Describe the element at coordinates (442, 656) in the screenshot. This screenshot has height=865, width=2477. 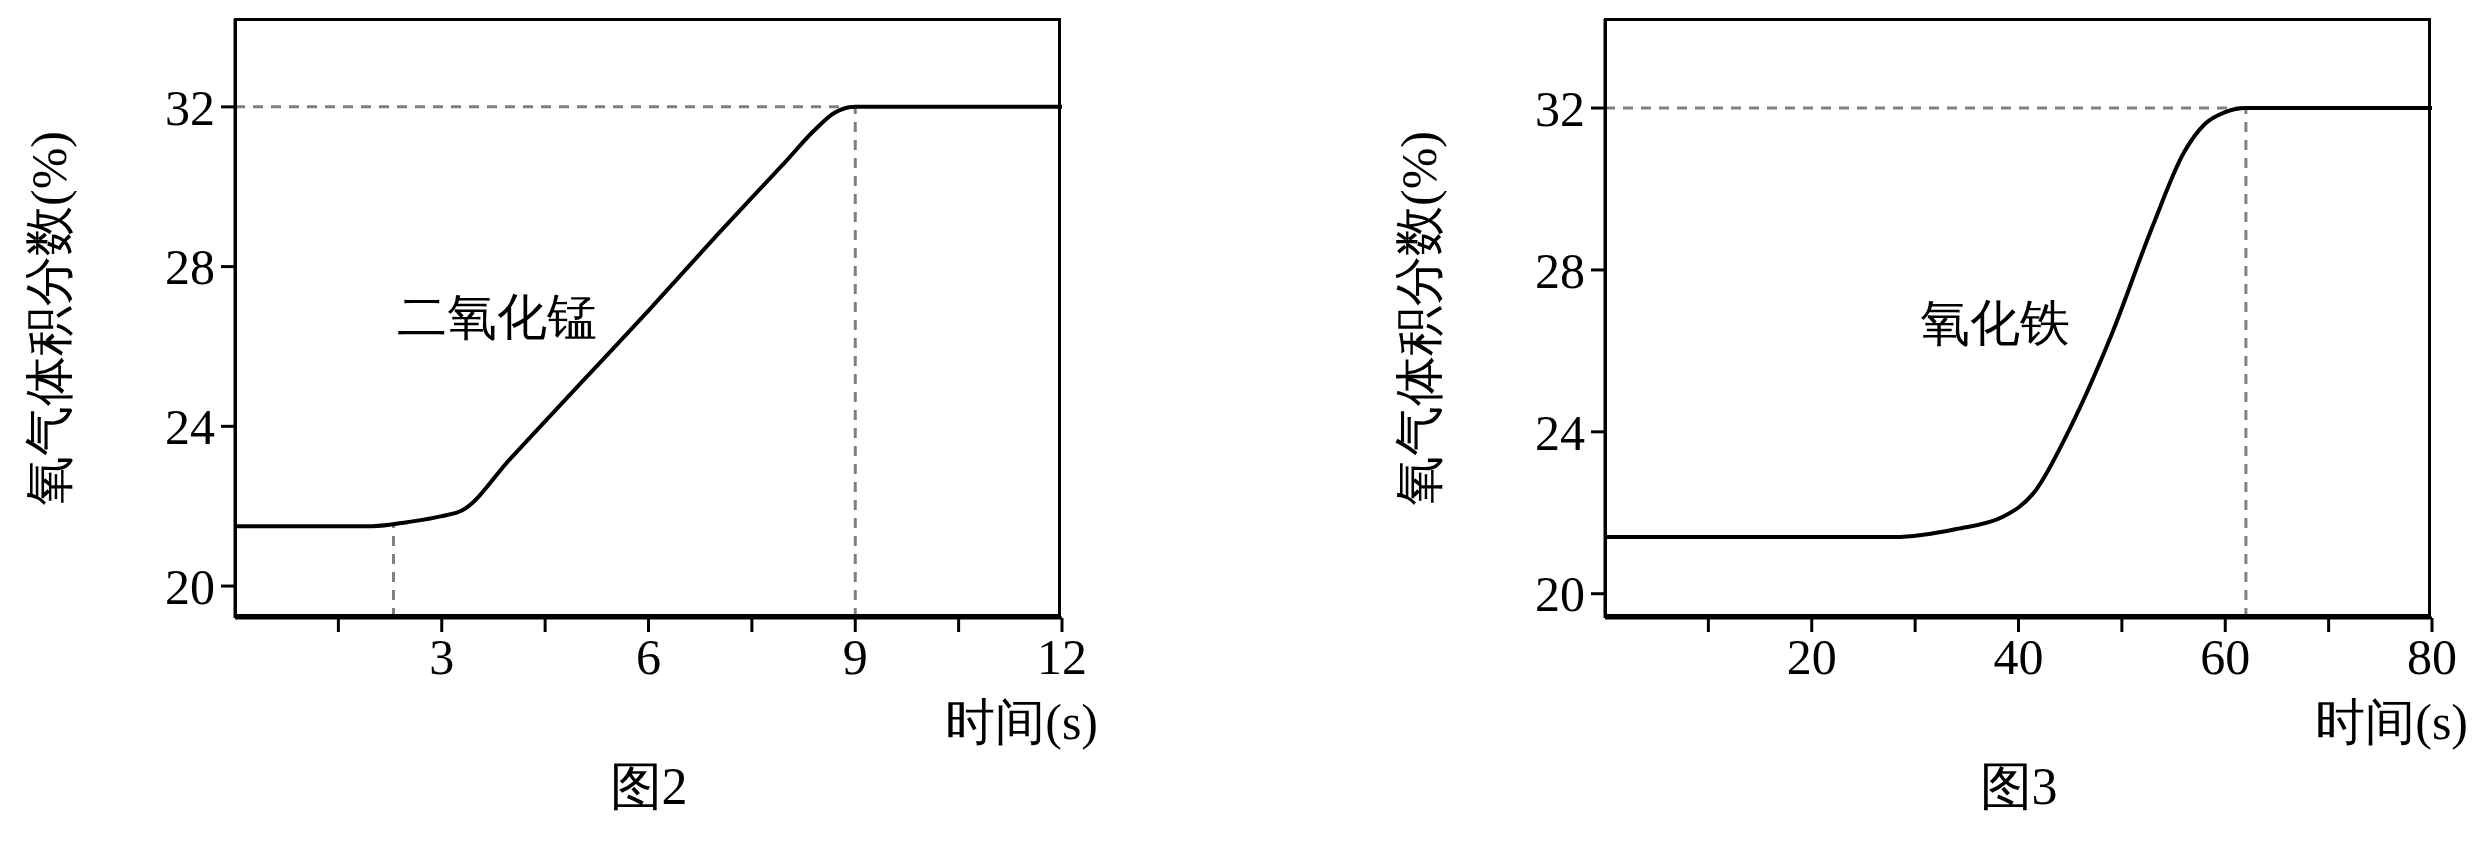
I see `x-tick-label: 3` at that location.